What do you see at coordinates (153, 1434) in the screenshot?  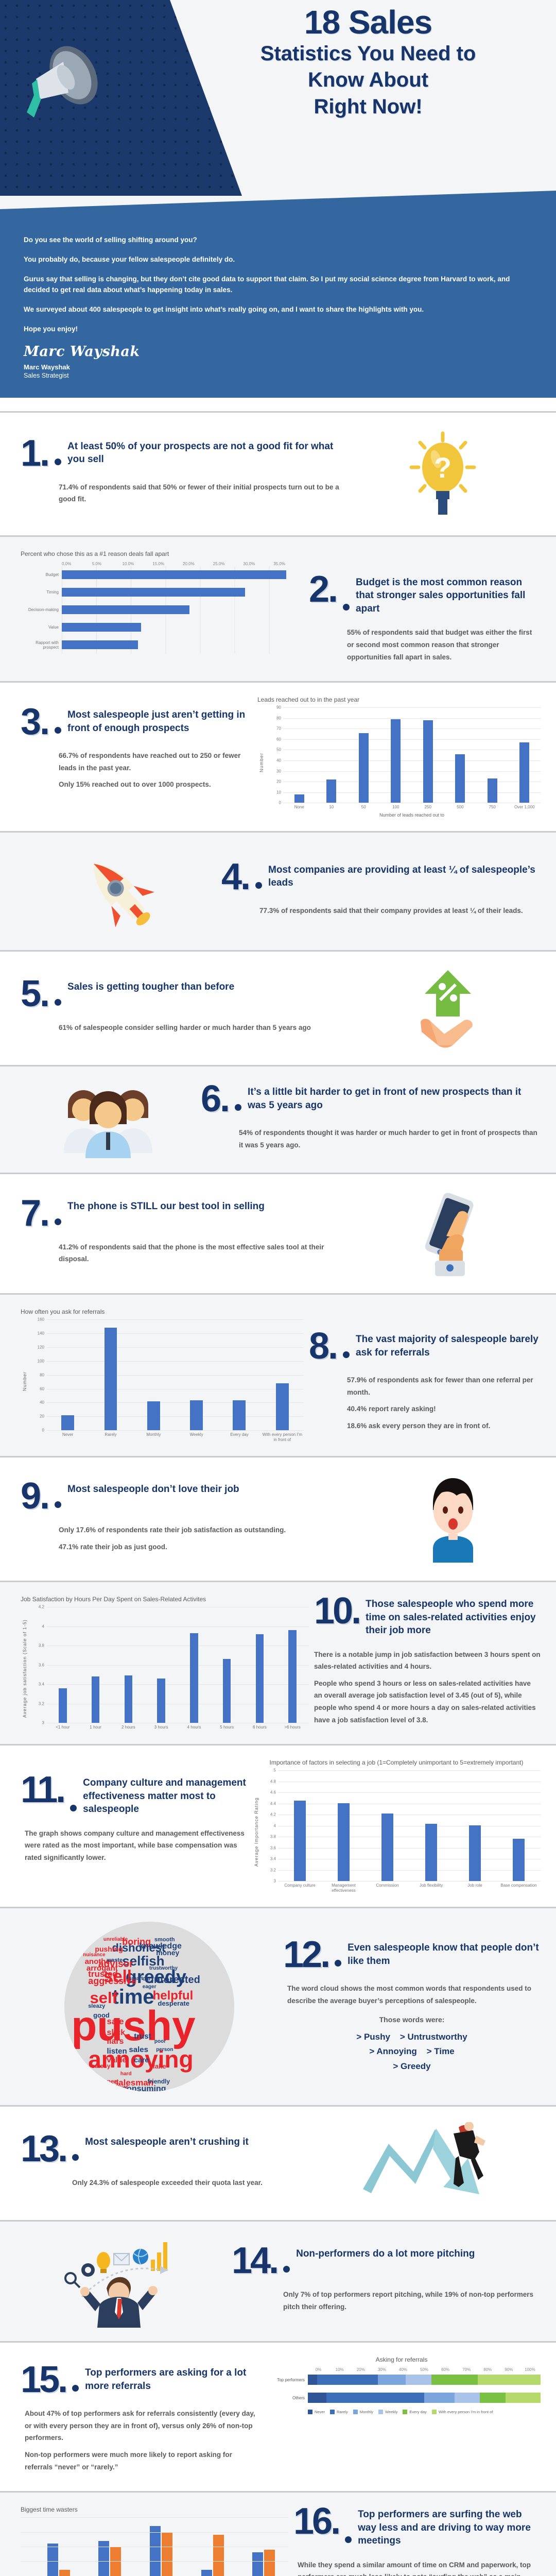 I see `x-tick: Monthly` at bounding box center [153, 1434].